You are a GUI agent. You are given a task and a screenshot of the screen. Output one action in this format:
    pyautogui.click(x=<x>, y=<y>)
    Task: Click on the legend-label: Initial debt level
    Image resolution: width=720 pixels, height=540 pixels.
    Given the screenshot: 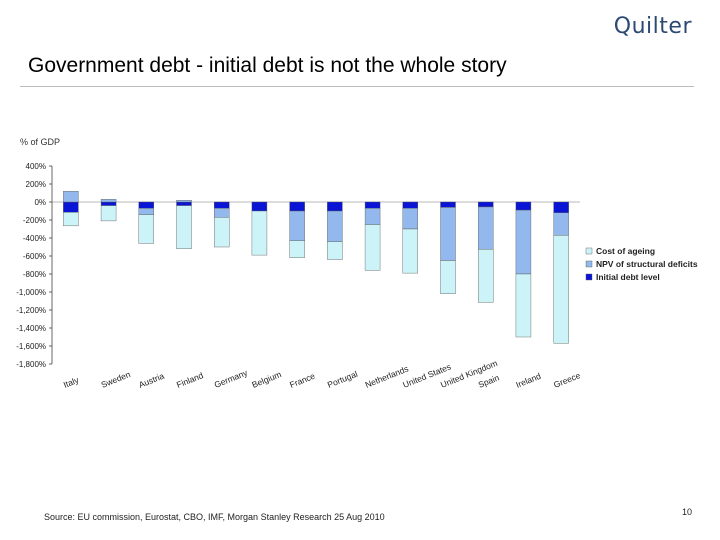 What is the action you would take?
    pyautogui.click(x=628, y=277)
    